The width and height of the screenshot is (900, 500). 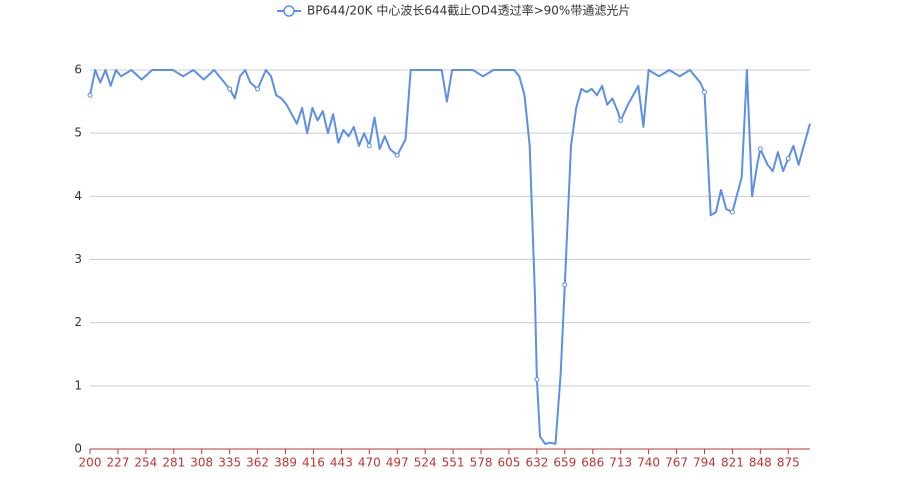 I want to click on x-tick-label: 443, so click(x=341, y=463).